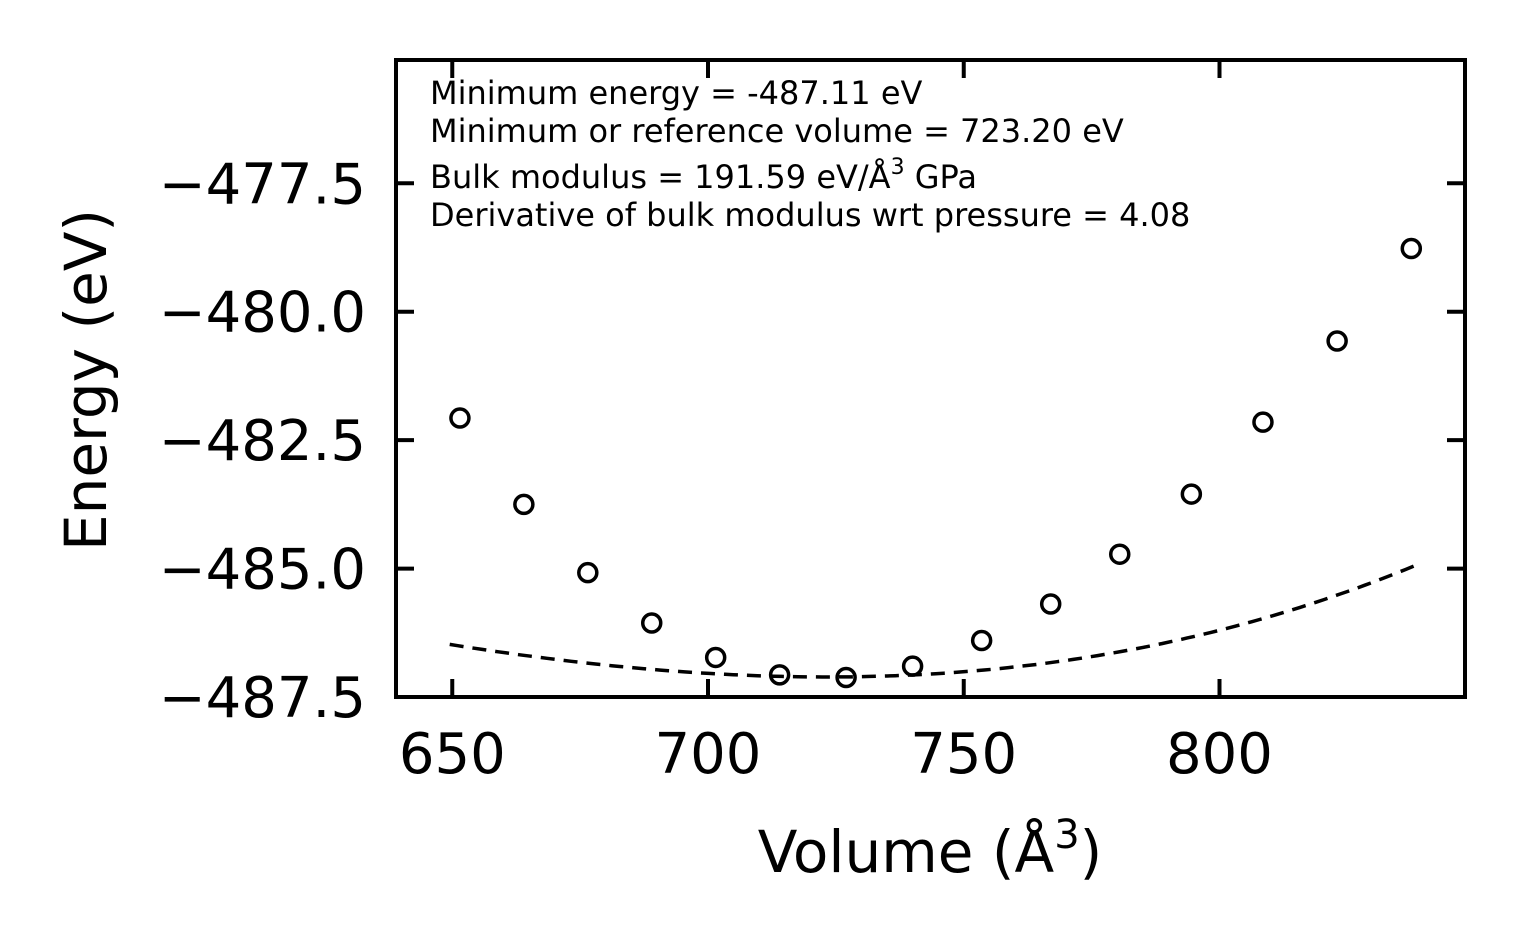 Image resolution: width=1525 pixels, height=943 pixels. Describe the element at coordinates (906, 851) in the screenshot. I see `x-axis-label-text: Volume (Å` at that location.